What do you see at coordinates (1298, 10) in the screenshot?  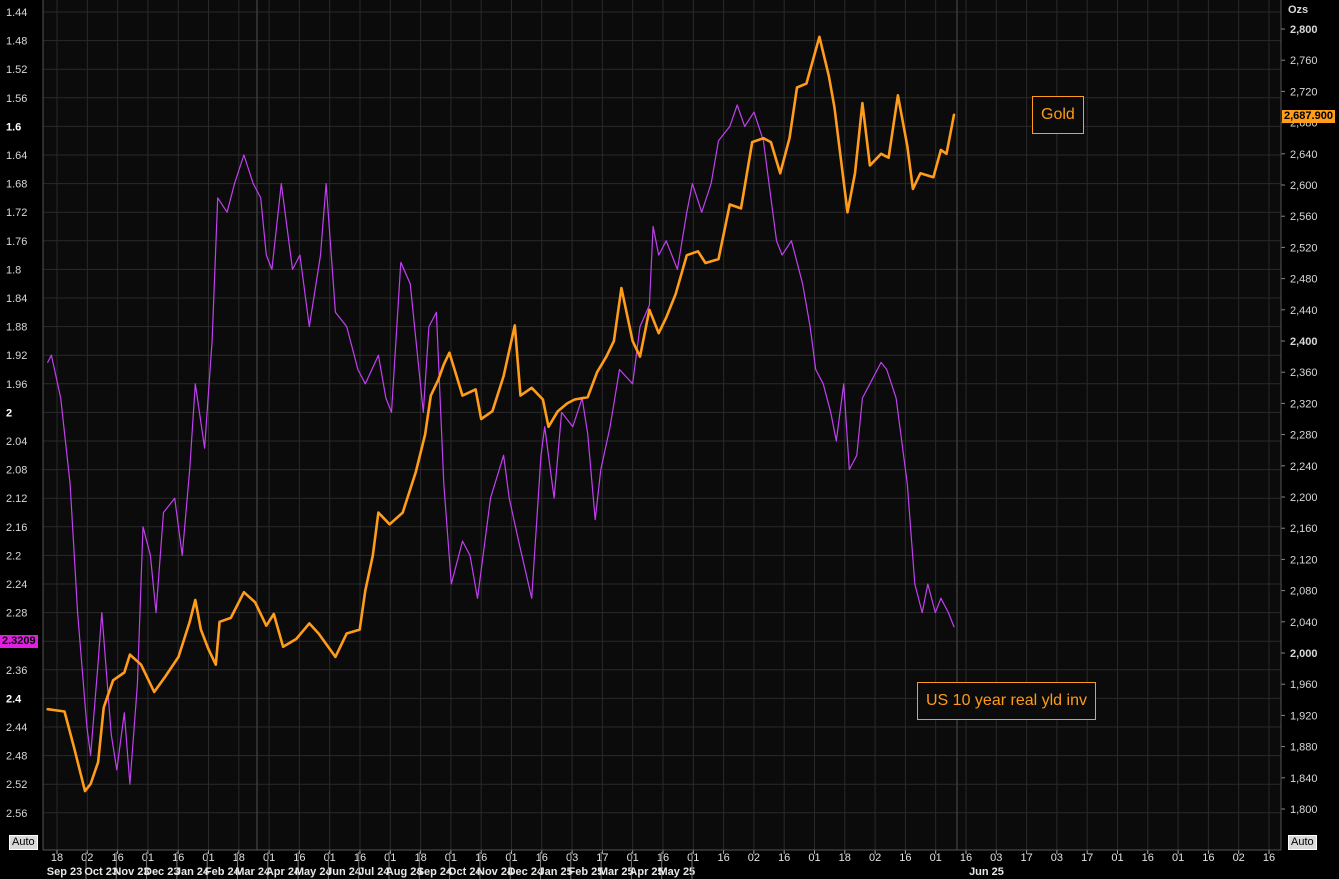 I see `right-axis-unit: Ozs` at bounding box center [1298, 10].